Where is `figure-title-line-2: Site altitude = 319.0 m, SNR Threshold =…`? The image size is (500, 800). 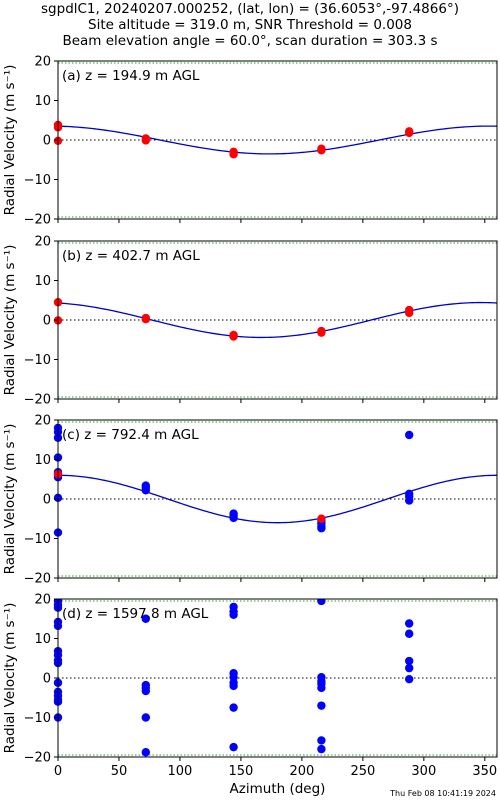
figure-title-line-2: Site altitude = 319.0 m, SNR Threshold =… is located at coordinates (250, 25).